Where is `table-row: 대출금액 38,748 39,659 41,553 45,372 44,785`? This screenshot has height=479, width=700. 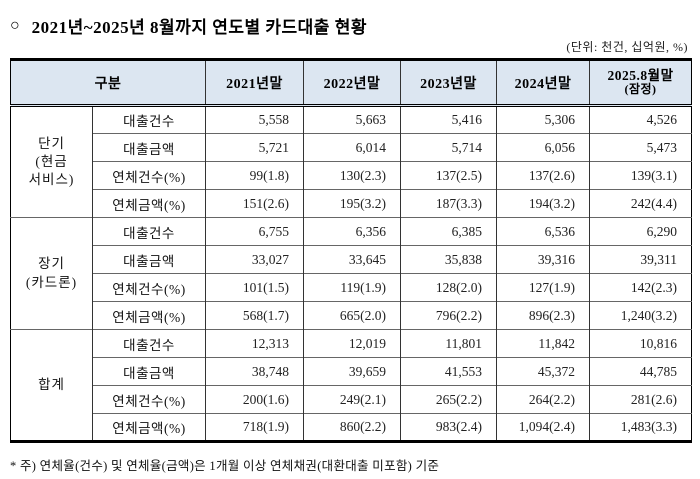
table-row: 대출금액 38,748 39,659 41,553 45,372 44,785 is located at coordinates (351, 371).